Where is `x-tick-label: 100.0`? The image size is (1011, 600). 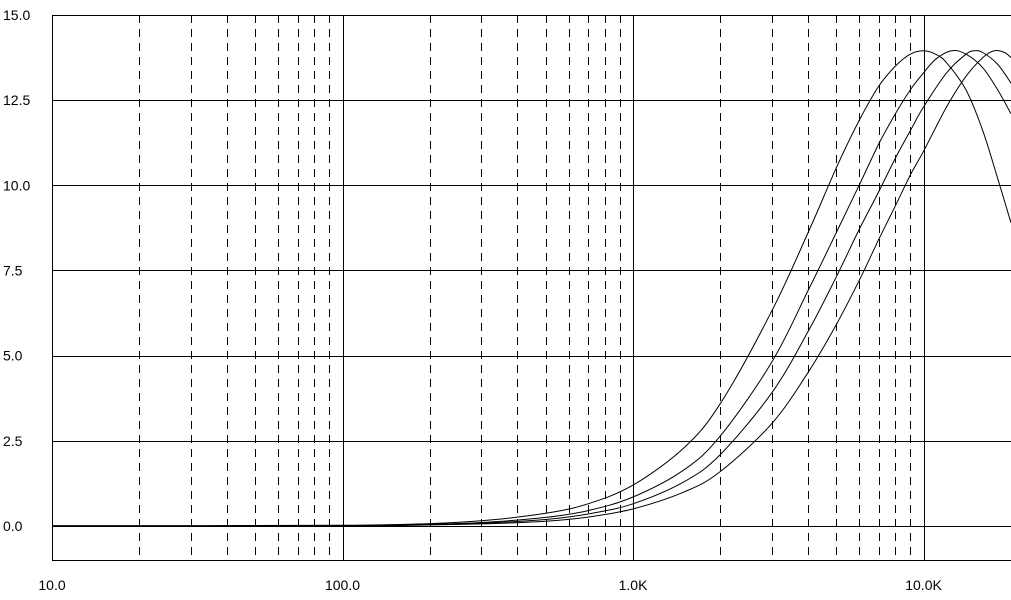 x-tick-label: 100.0 is located at coordinates (342, 585).